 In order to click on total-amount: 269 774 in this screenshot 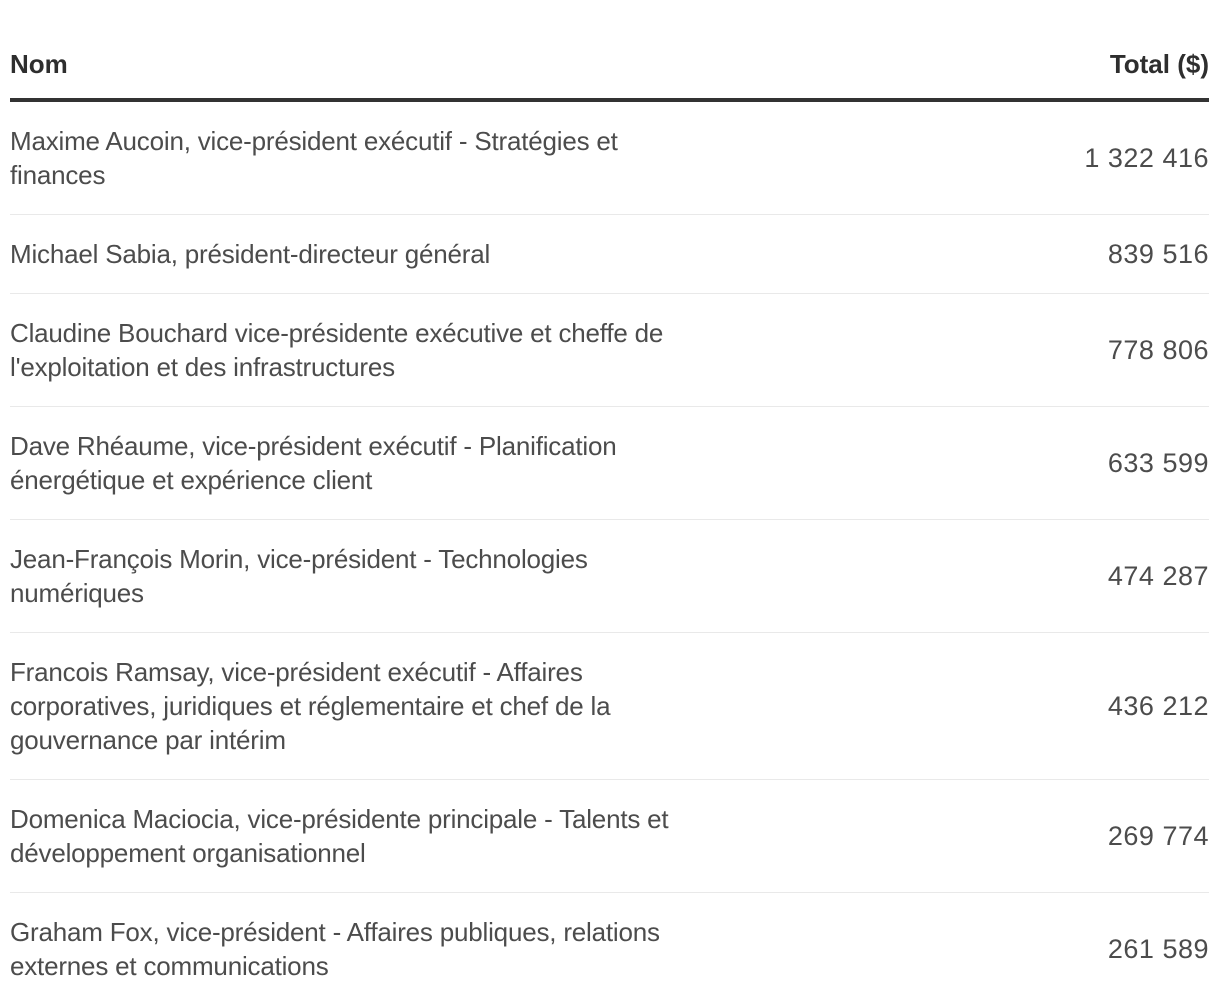, I will do `click(1158, 835)`.